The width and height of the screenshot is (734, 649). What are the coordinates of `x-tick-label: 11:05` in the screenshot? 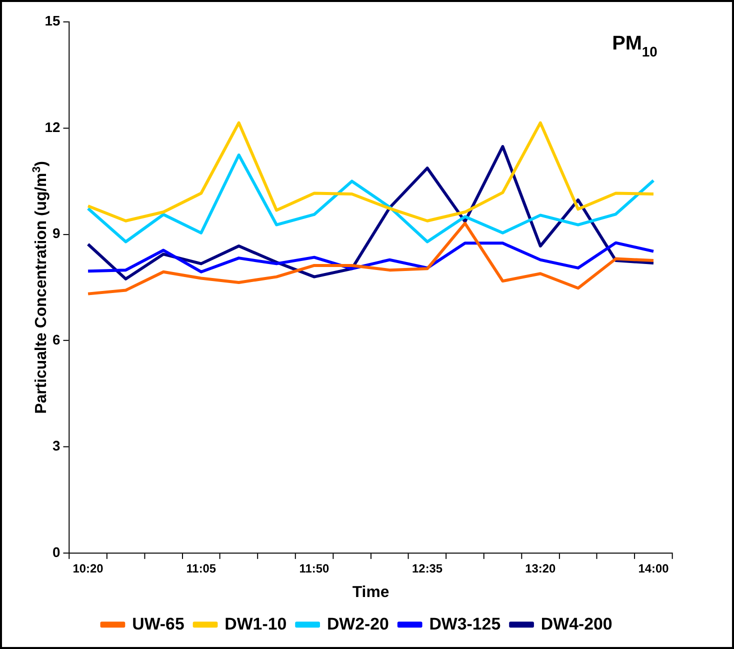 It's located at (201, 568).